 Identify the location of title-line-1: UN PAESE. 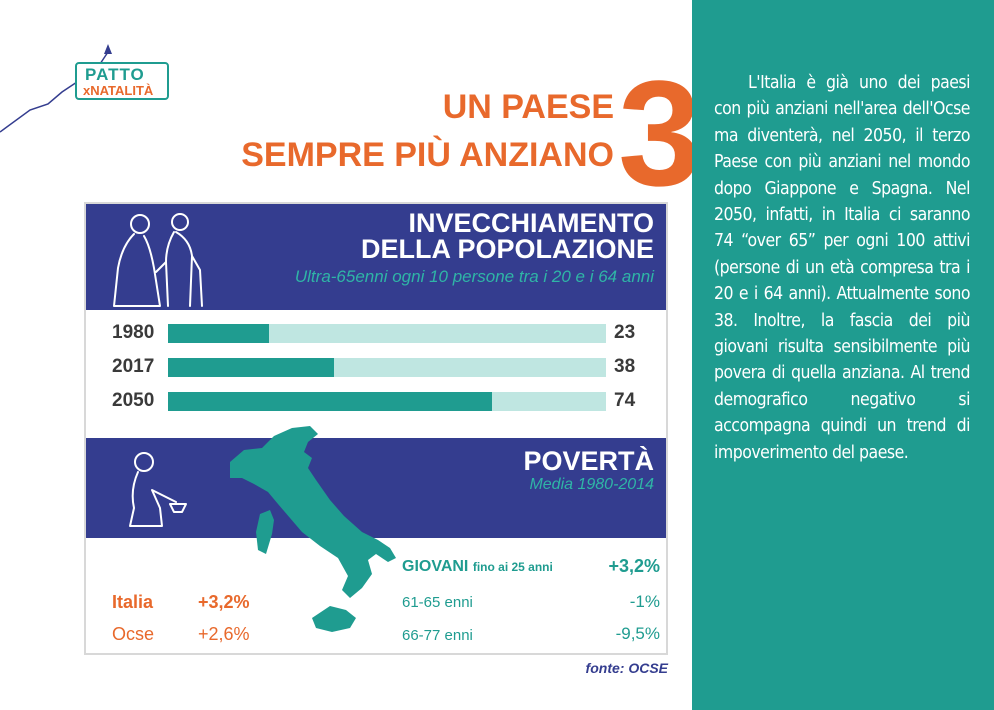
(528, 107).